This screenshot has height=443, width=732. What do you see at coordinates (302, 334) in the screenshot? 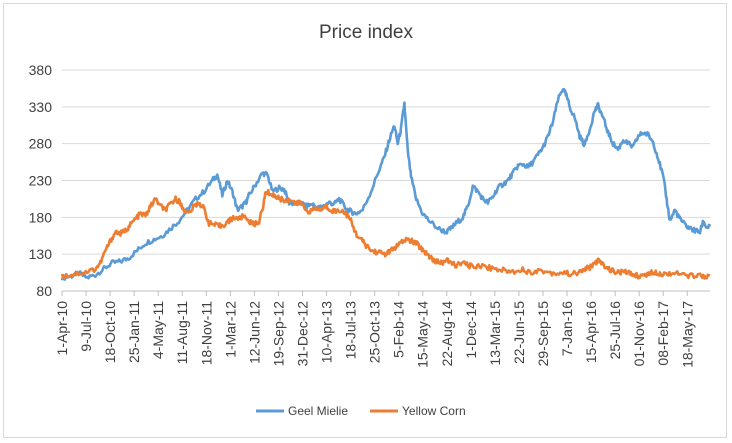
I see `x-tick-label: 31-Dec-12` at bounding box center [302, 334].